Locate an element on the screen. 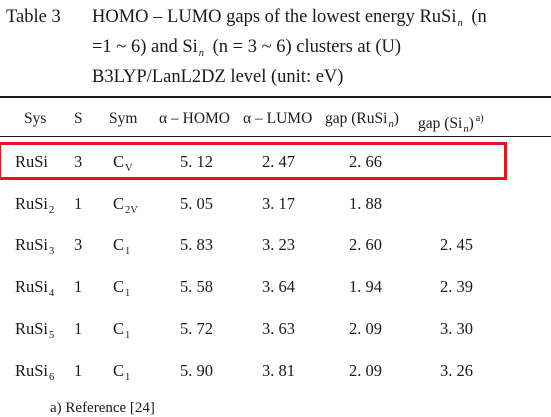 This screenshot has height=417, width=551. cell-sys: RuSi is located at coordinates (32, 165).